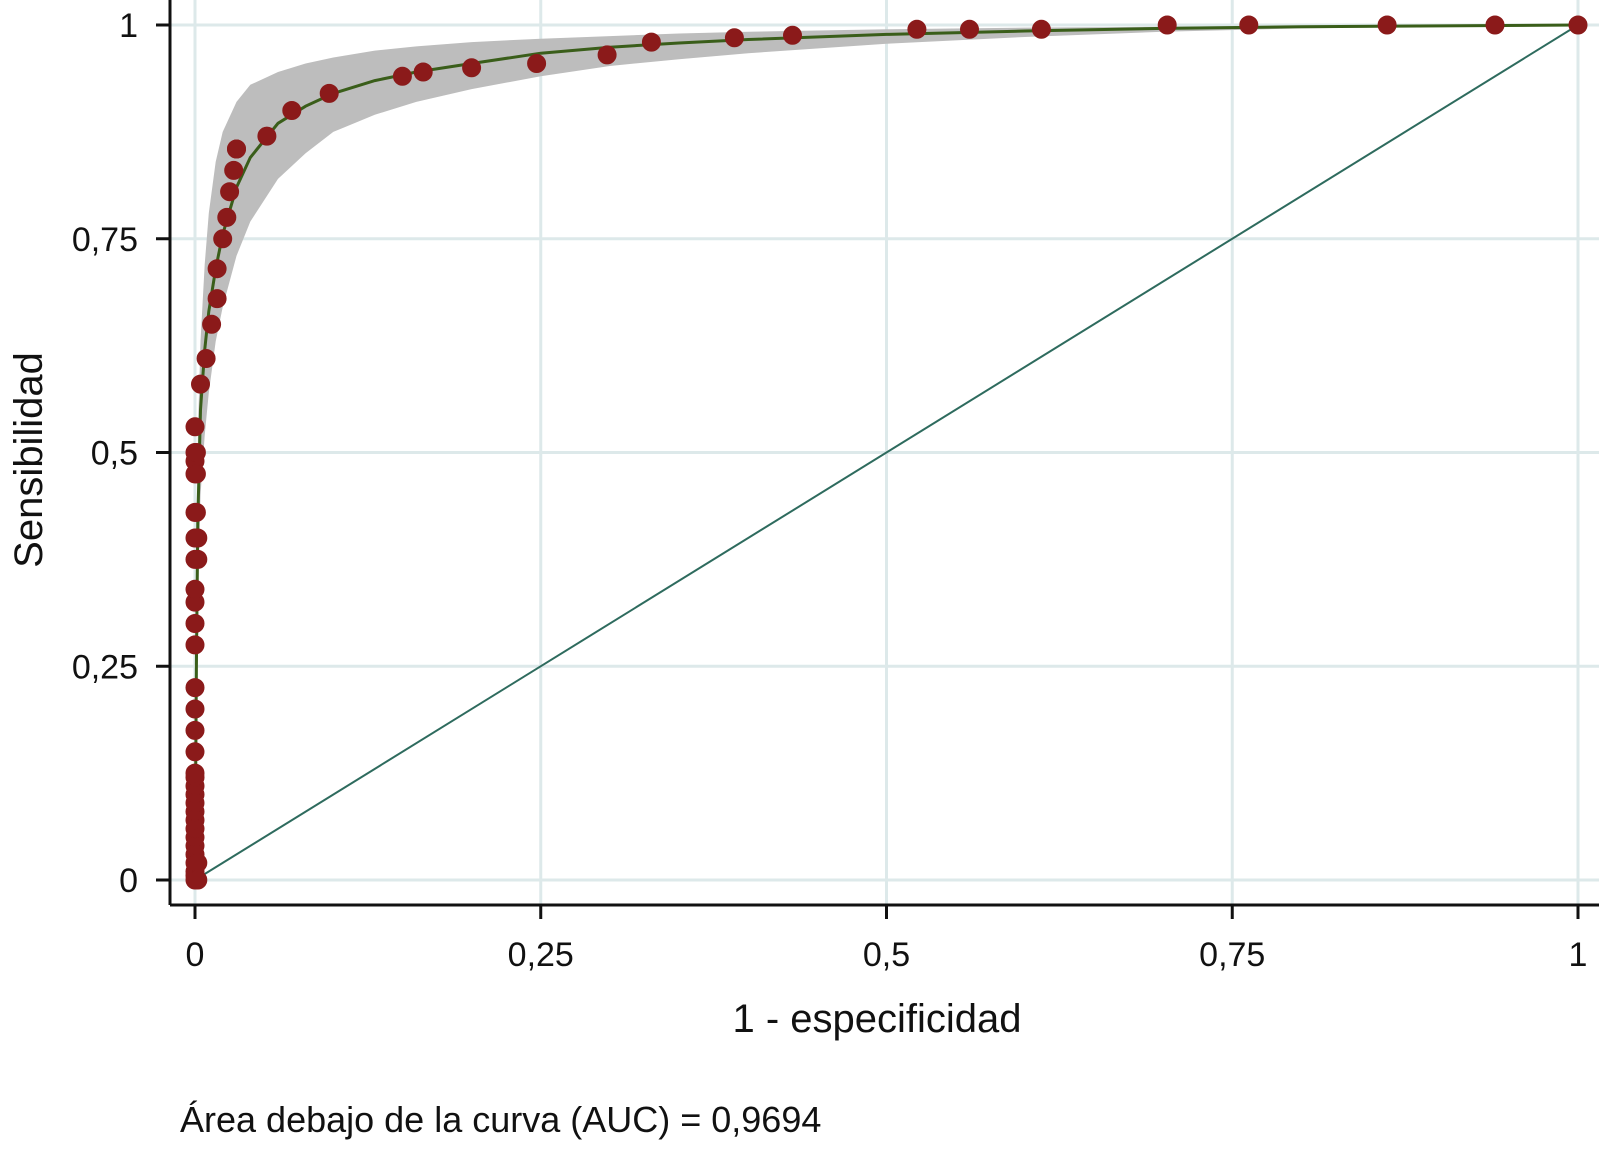 Image resolution: width=1599 pixels, height=1160 pixels. What do you see at coordinates (500, 1119) in the screenshot?
I see `auc-note: Área debajo de la curva (AUC) = 0,9694` at bounding box center [500, 1119].